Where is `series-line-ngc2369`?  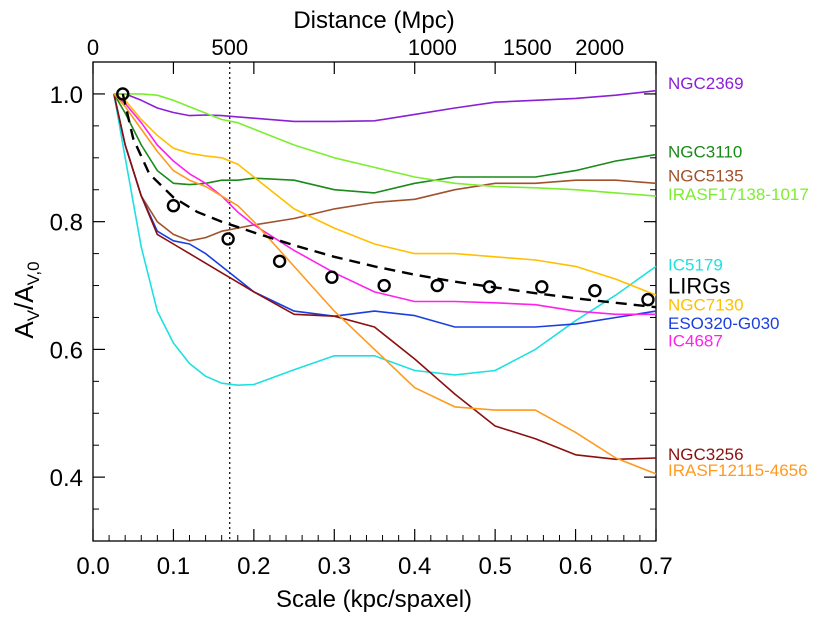 series-line-ngc2369 is located at coordinates (385, 106).